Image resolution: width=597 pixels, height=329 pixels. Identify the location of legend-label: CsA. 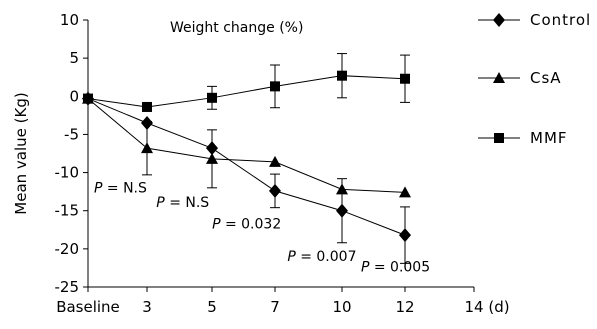
(546, 78).